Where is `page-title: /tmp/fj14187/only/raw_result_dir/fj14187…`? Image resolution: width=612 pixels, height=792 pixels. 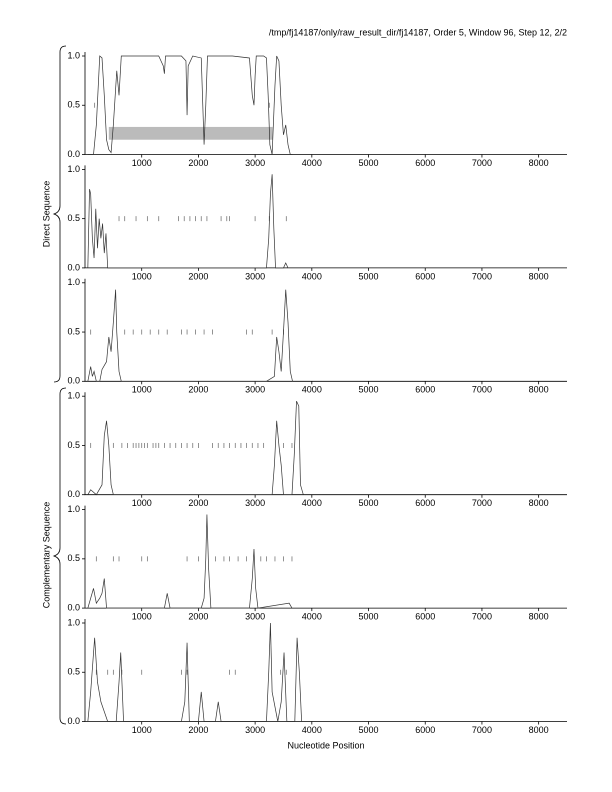 page-title: /tmp/fj14187/only/raw_result_dir/fj14187… is located at coordinates (418, 32).